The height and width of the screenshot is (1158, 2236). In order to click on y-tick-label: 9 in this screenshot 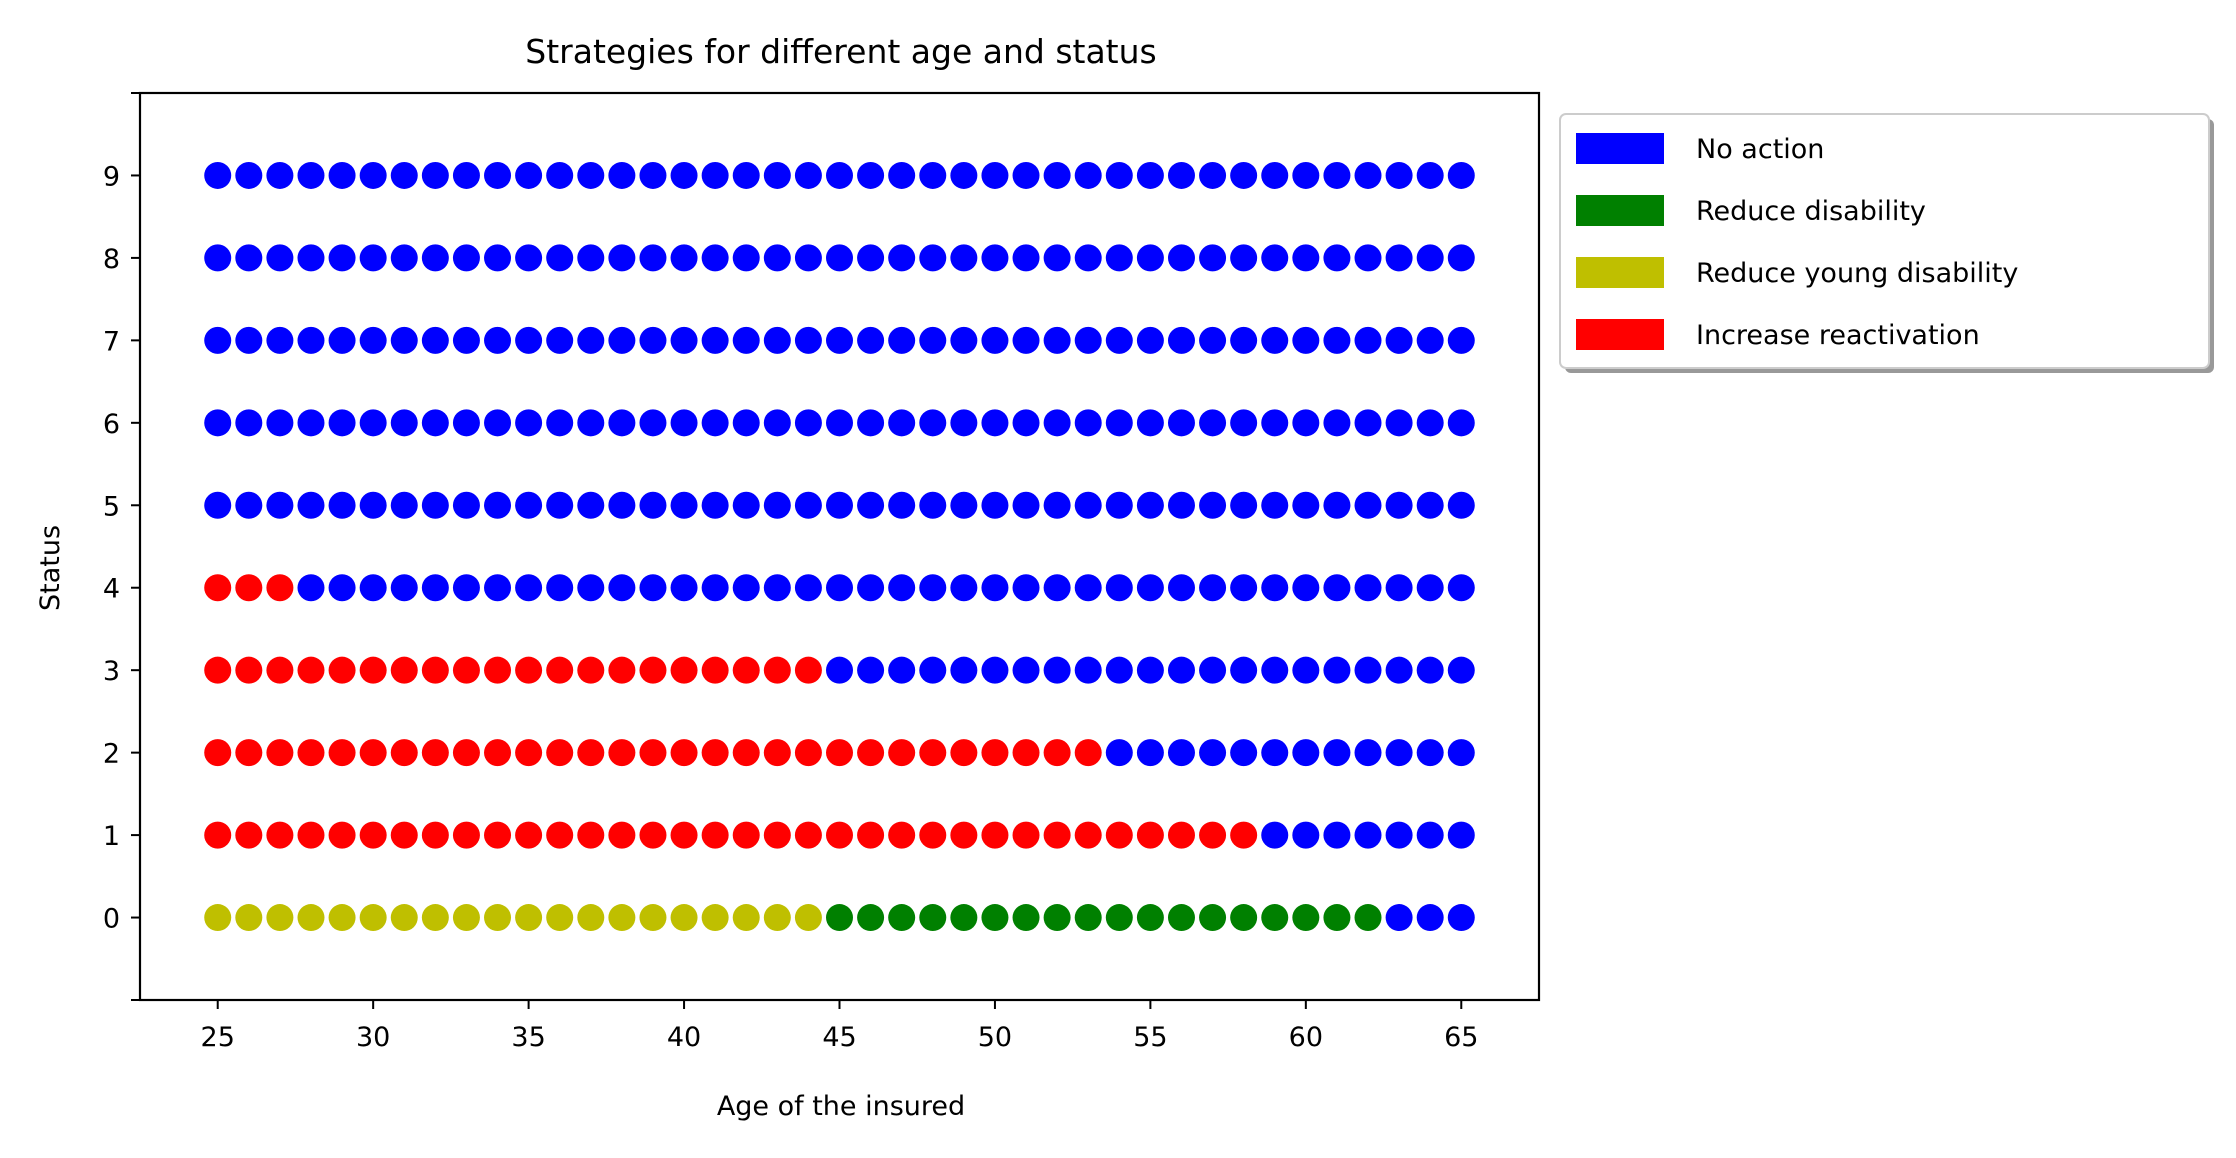, I will do `click(111, 176)`.